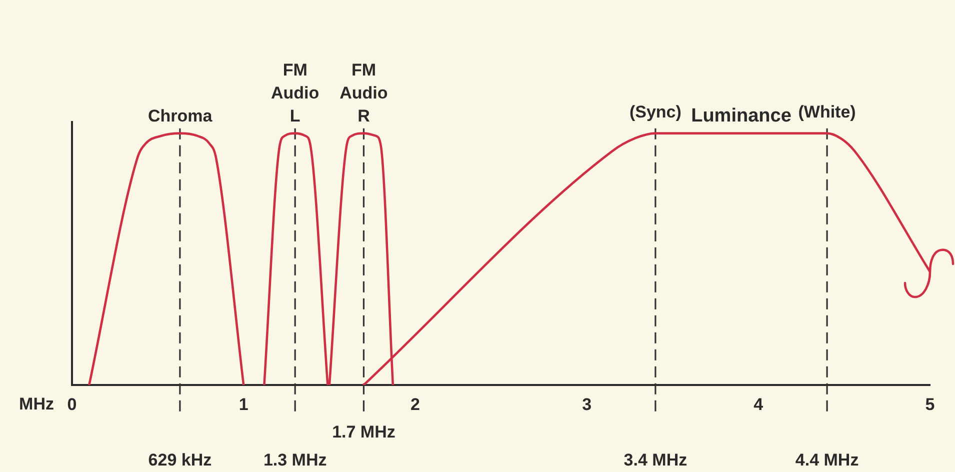 The height and width of the screenshot is (472, 955). What do you see at coordinates (655, 112) in the screenshot?
I see `annotation: (Sync)` at bounding box center [655, 112].